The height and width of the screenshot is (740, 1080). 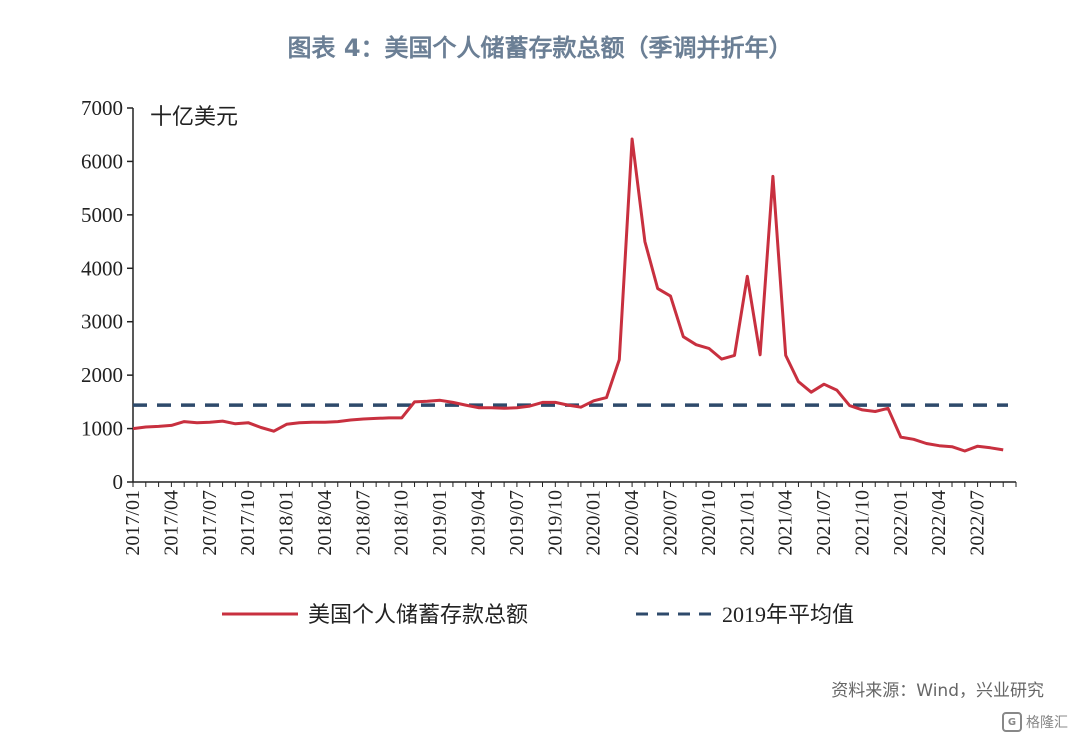 What do you see at coordinates (632, 523) in the screenshot?
I see `x-tick-label: 2020/04` at bounding box center [632, 523].